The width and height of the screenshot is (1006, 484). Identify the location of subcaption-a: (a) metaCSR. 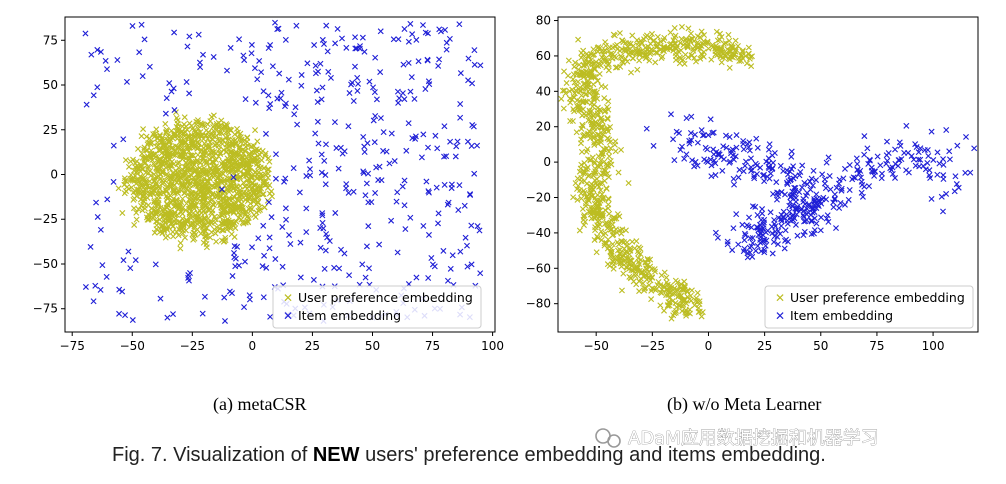
(259, 404).